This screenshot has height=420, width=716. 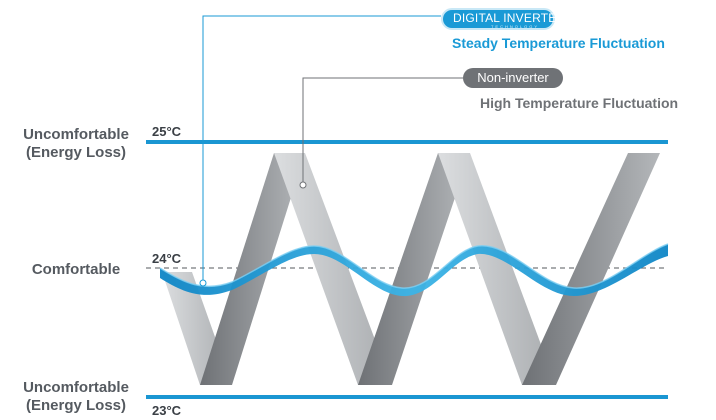 I want to click on non-inverter-description: High Temperature Fluctuation, so click(x=579, y=103).